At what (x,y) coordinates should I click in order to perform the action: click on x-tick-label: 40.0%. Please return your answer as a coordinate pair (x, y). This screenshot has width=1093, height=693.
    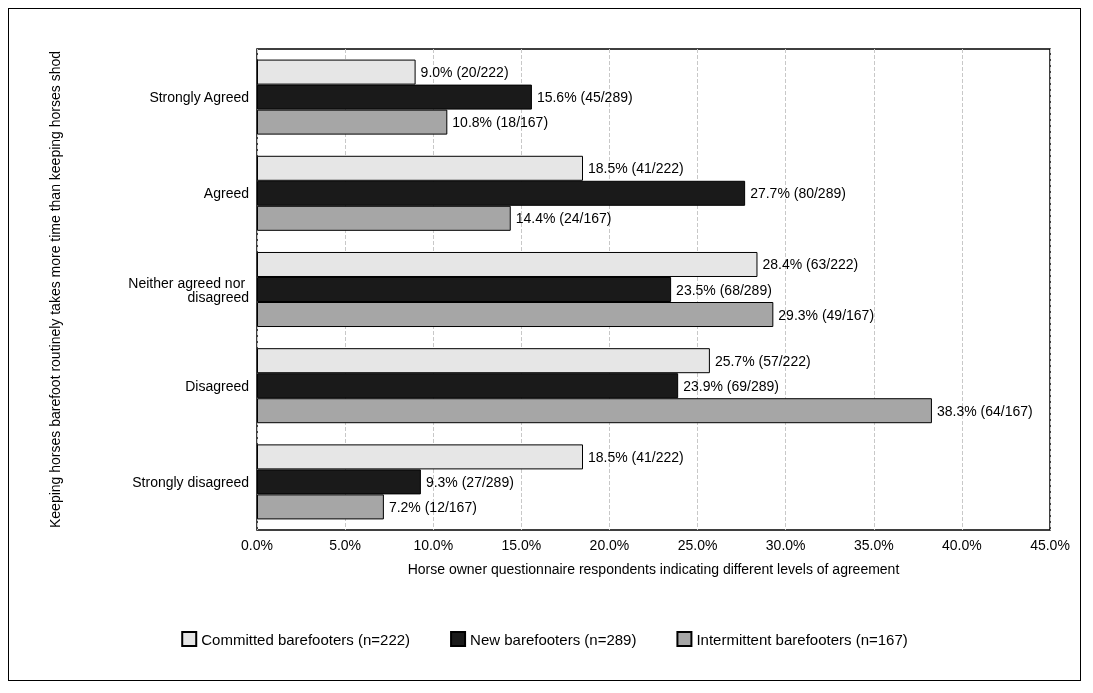
    Looking at the image, I should click on (962, 545).